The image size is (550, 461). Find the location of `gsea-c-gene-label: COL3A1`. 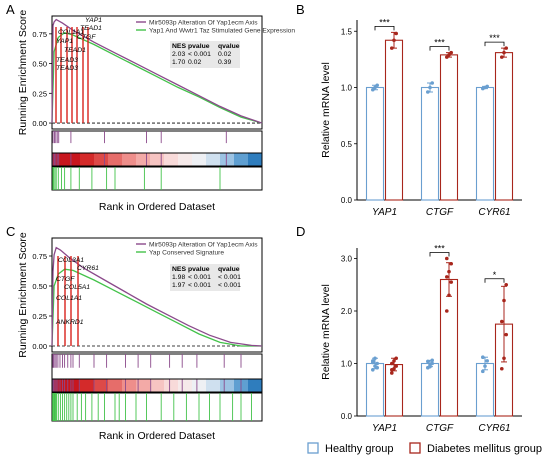

gsea-c-gene-label: COL3A1 is located at coordinates (71, 260).